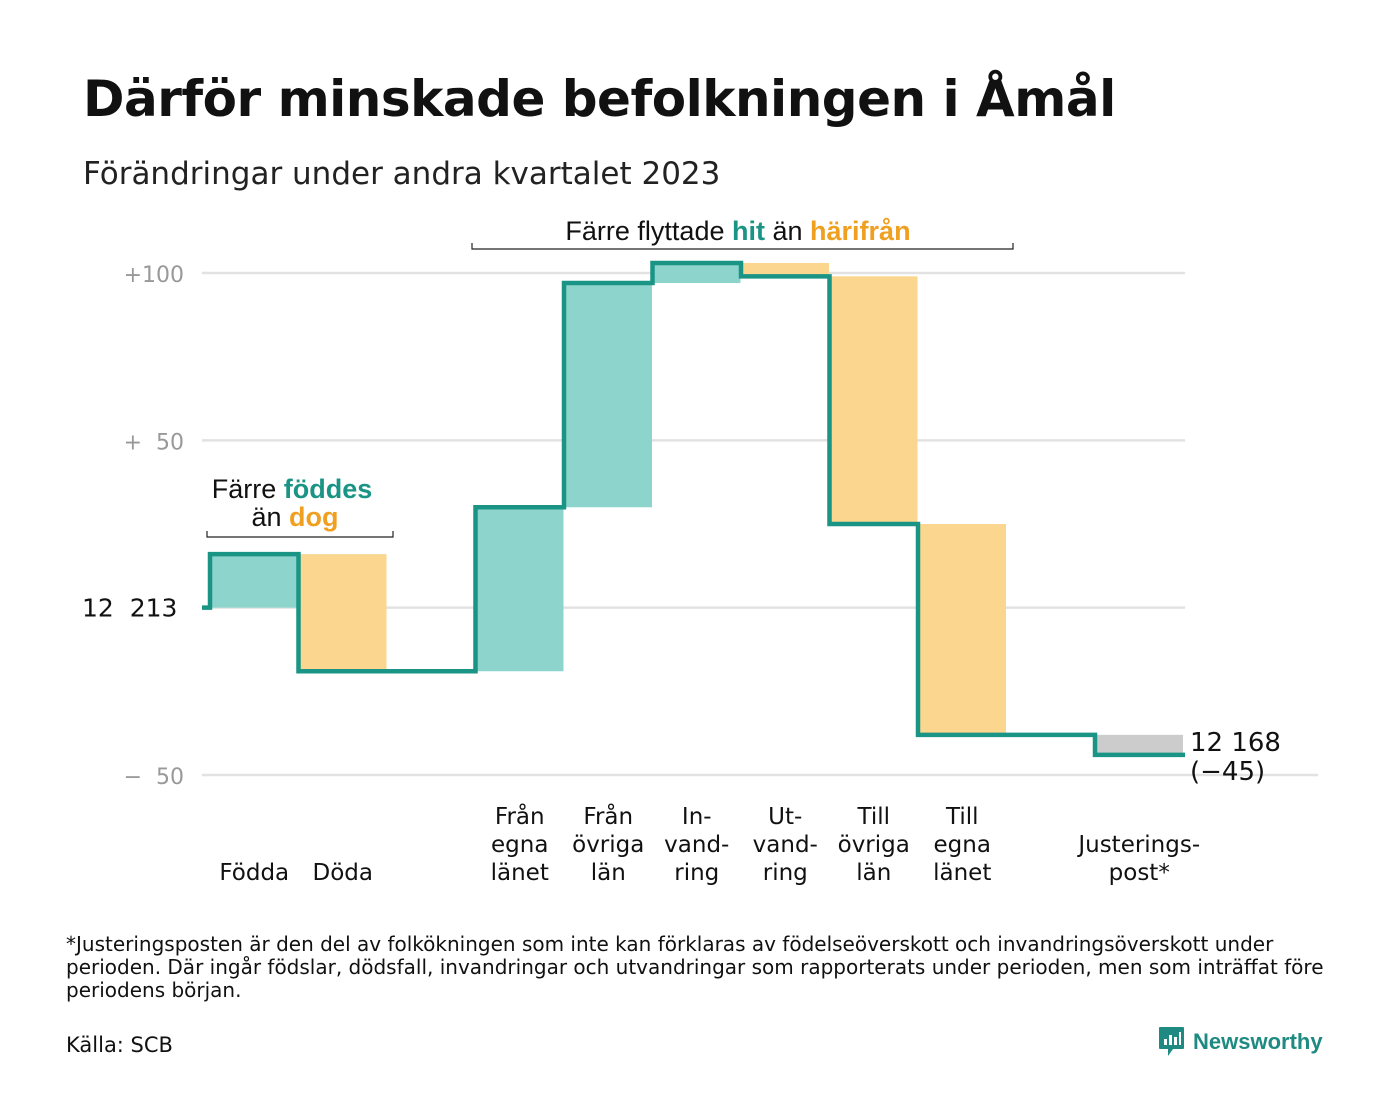 The width and height of the screenshot is (1400, 1120). I want to click on start-value-label: 12 213, so click(129, 608).